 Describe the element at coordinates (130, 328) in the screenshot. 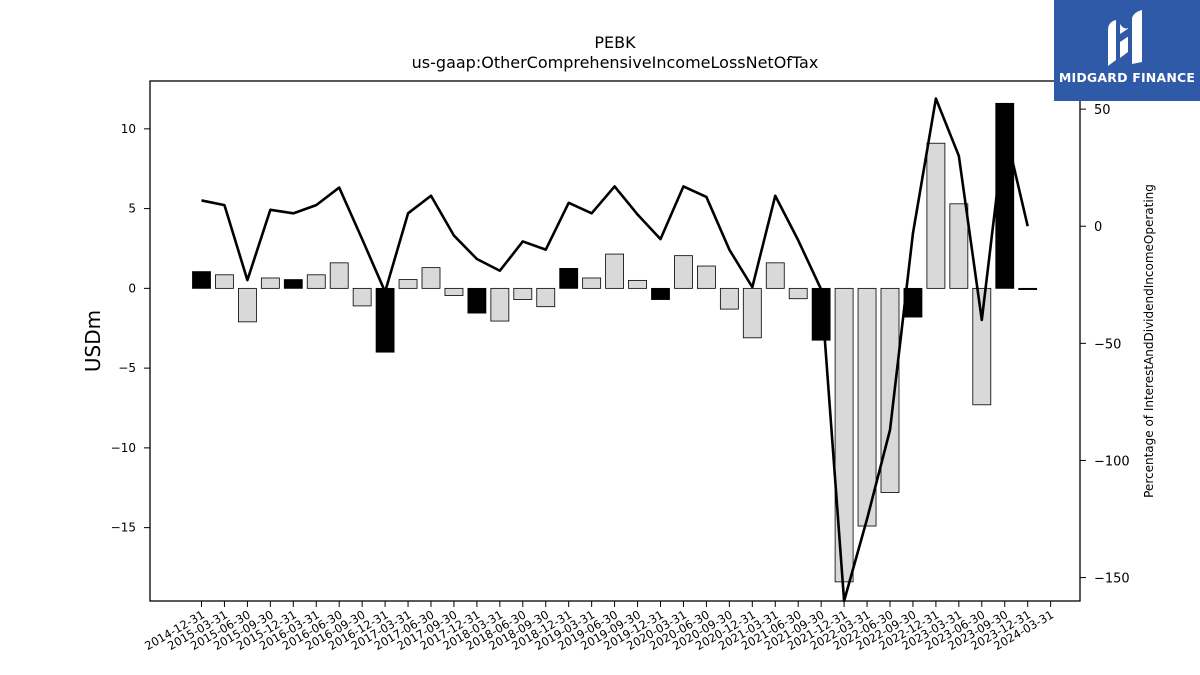

I see `y-axis: 10 5 0 −5 −10 −15` at that location.